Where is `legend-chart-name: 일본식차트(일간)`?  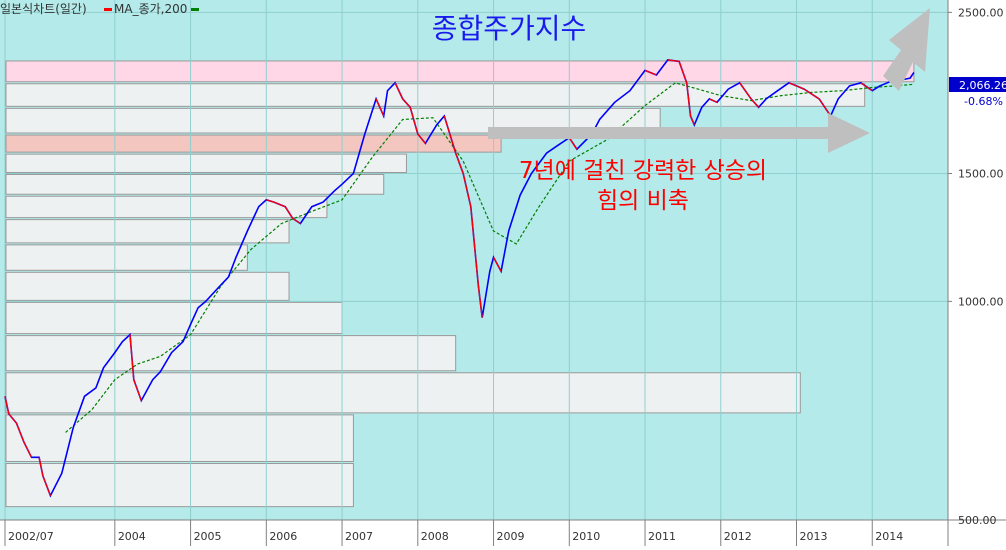
legend-chart-name: 일본식차트(일간) is located at coordinates (43, 9).